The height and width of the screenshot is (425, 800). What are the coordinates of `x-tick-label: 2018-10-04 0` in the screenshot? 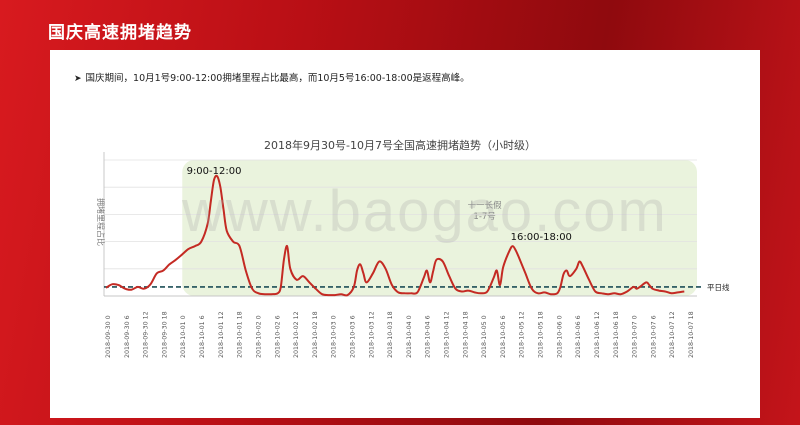 It's located at (409, 336).